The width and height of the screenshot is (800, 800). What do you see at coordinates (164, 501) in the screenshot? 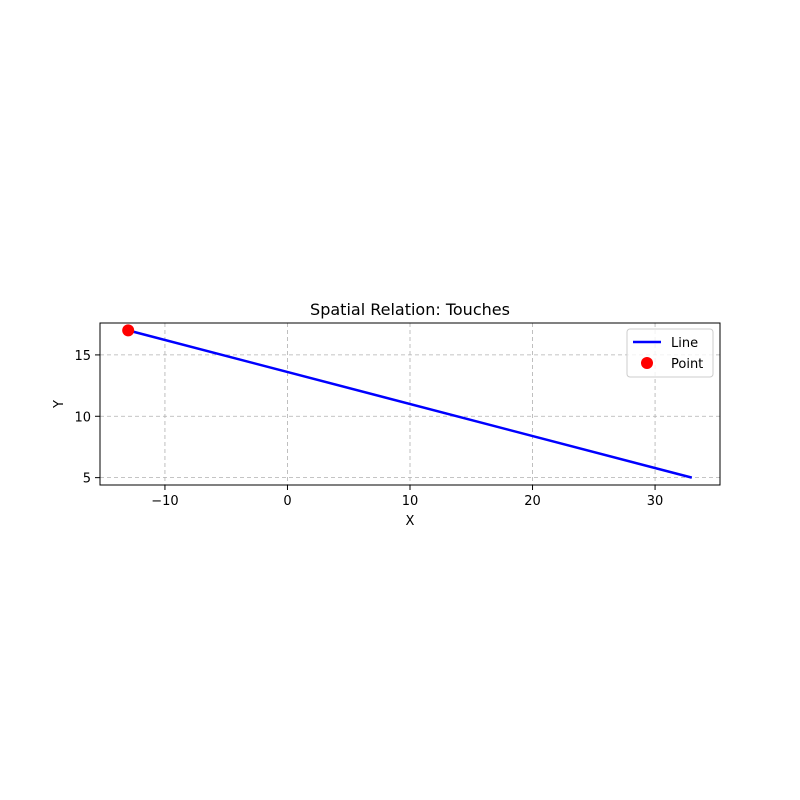
I see `x-tick-label: −10` at bounding box center [164, 501].